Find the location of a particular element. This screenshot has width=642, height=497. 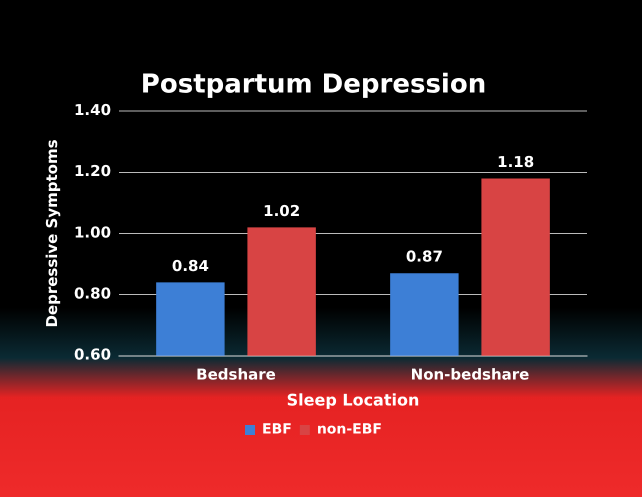

chart-title: Postpartum Depression is located at coordinates (313, 84).